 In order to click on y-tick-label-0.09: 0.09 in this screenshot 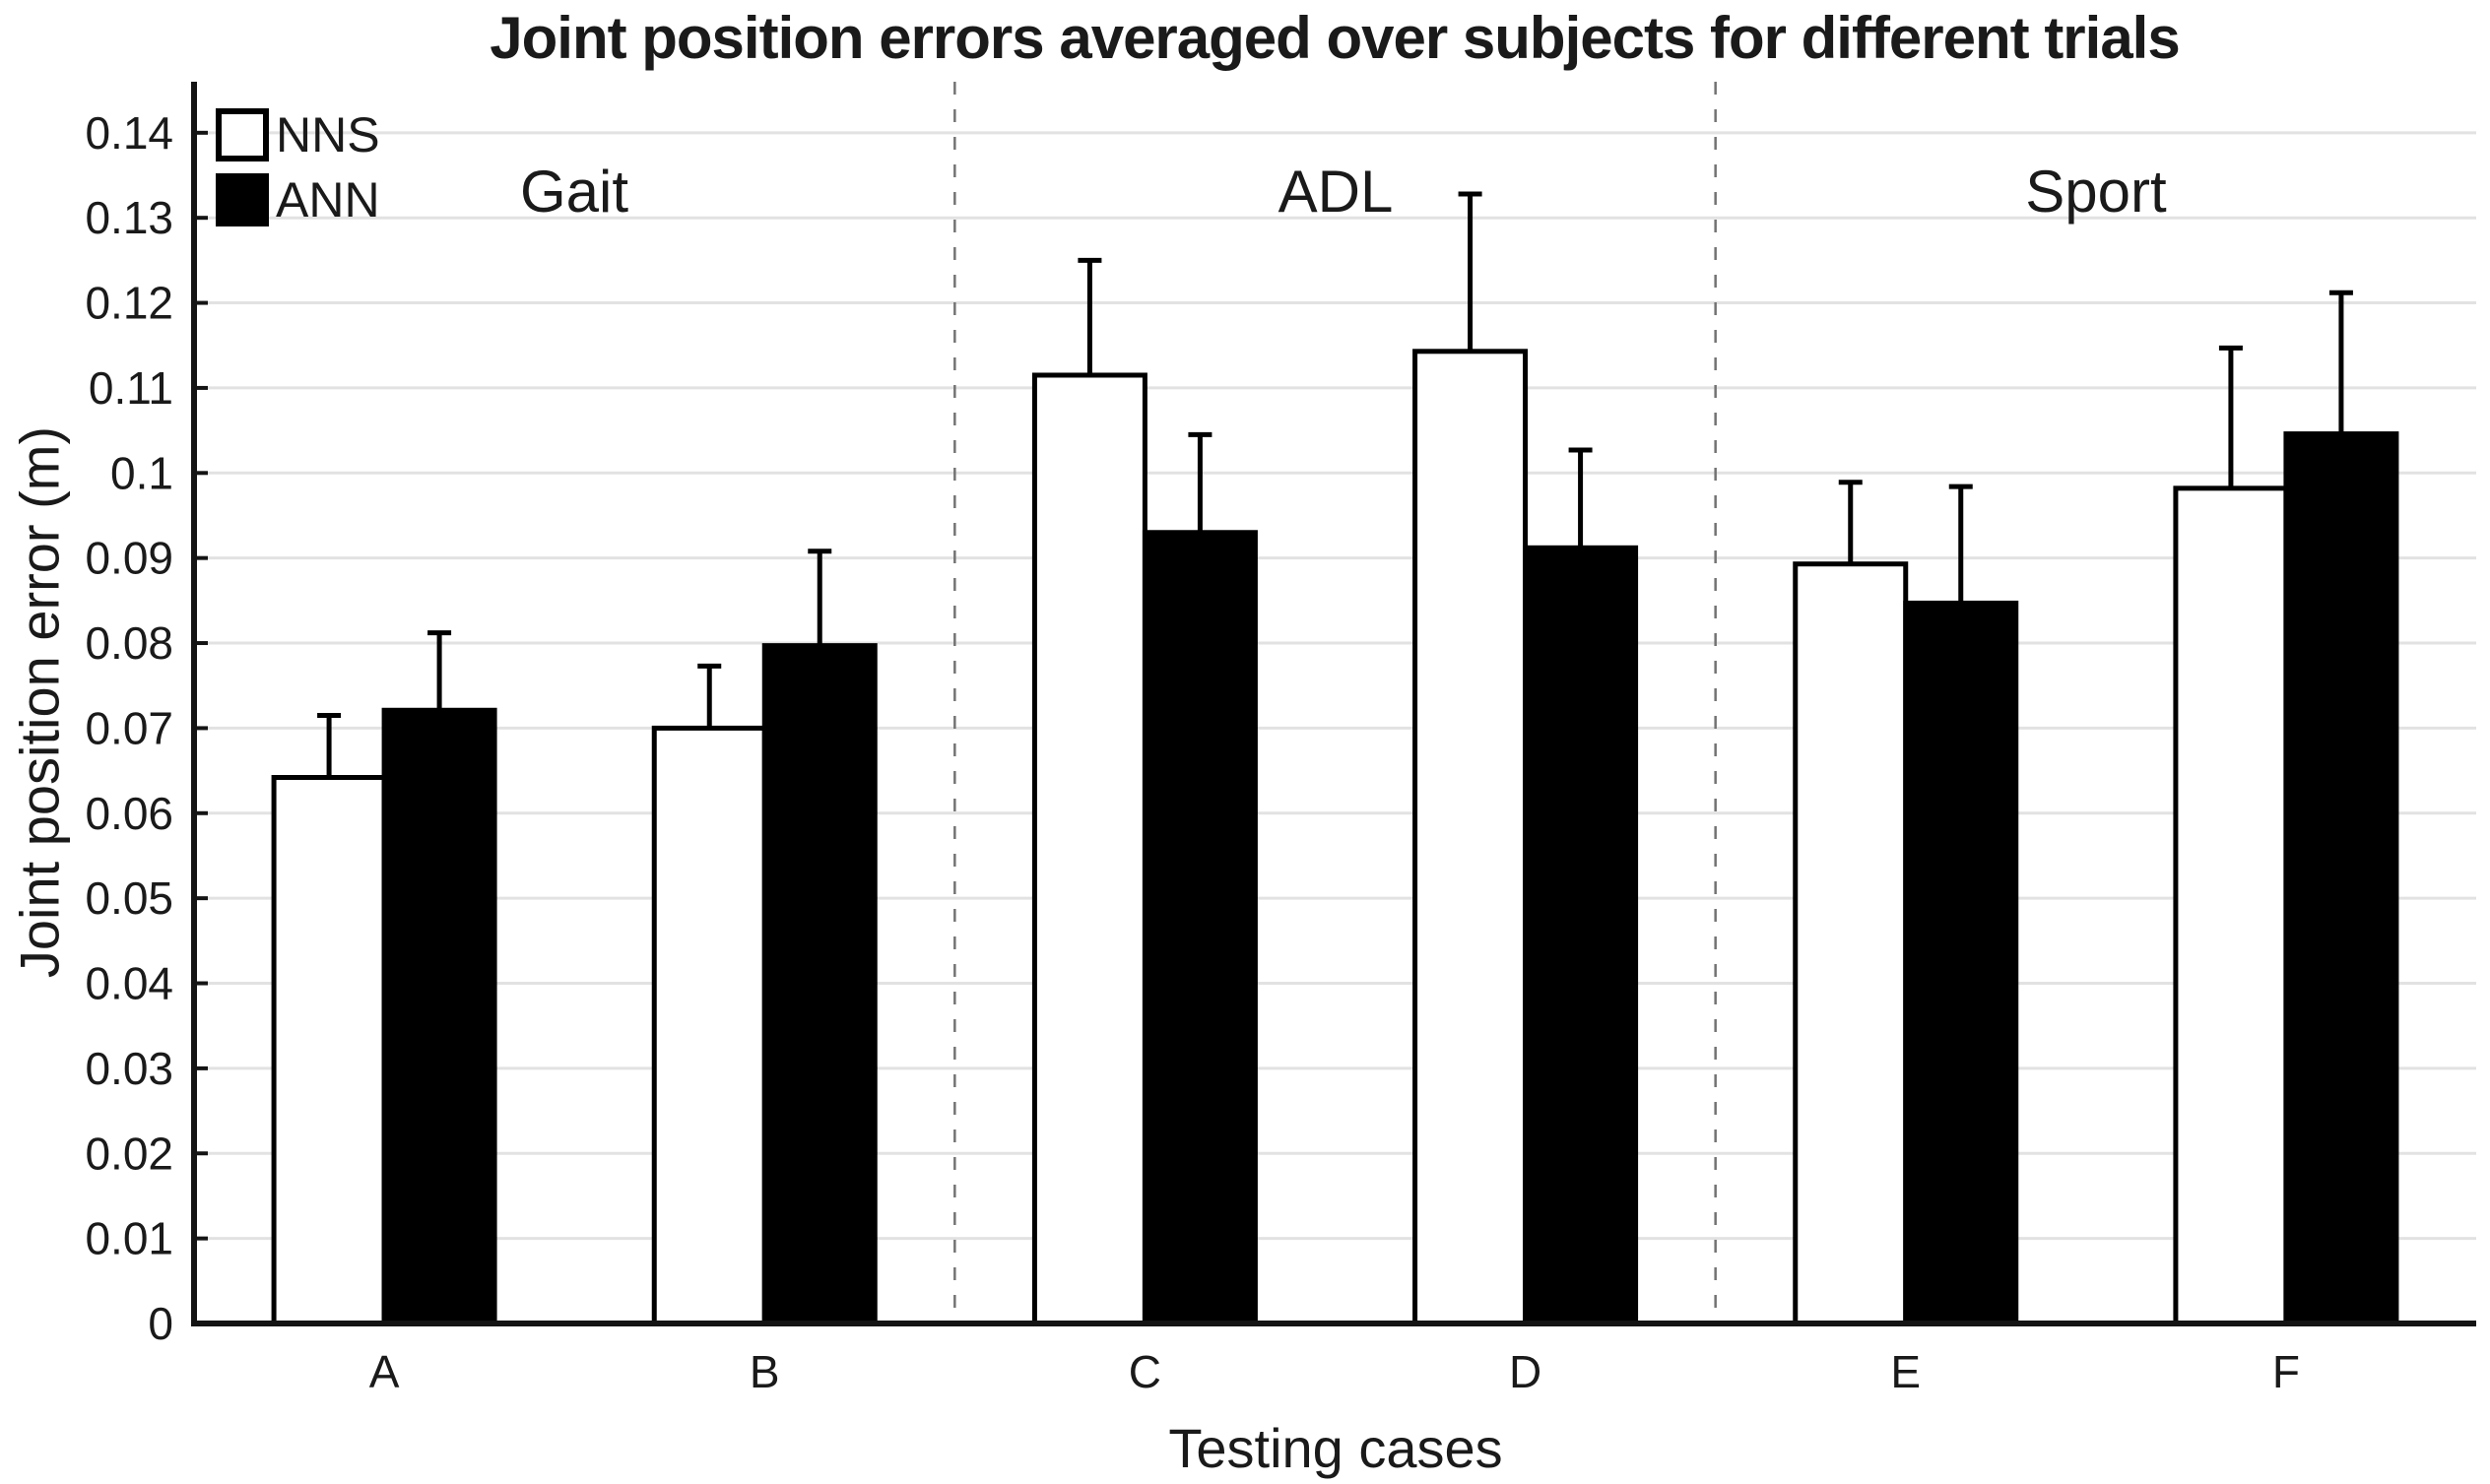, I will do `click(129, 558)`.